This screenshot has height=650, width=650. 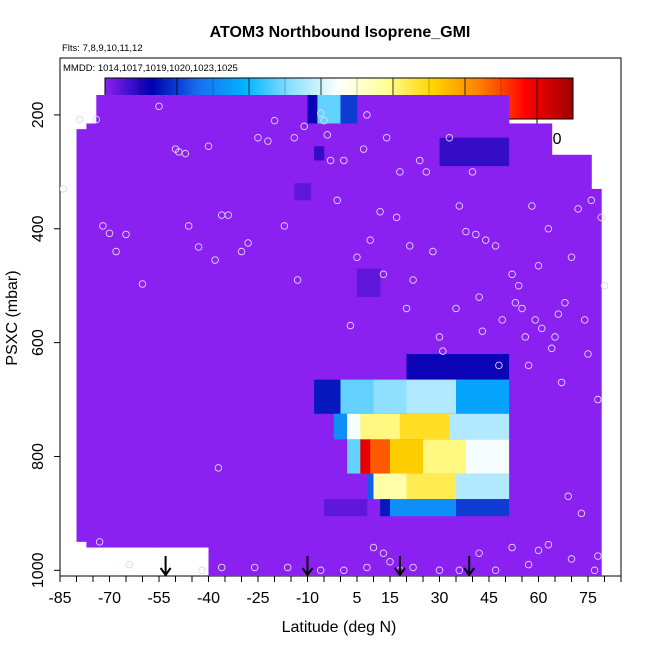 I want to click on x-tick-label: 60, so click(x=539, y=598).